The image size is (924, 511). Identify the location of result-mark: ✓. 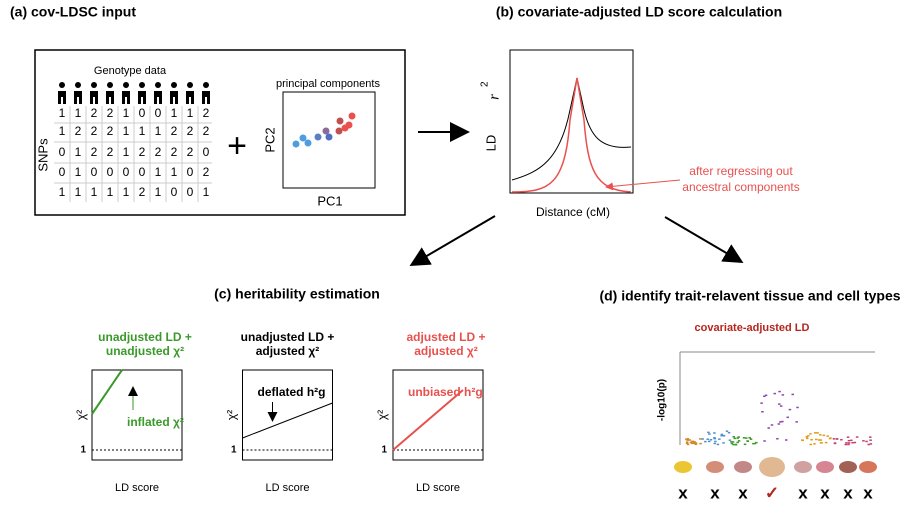
(772, 492).